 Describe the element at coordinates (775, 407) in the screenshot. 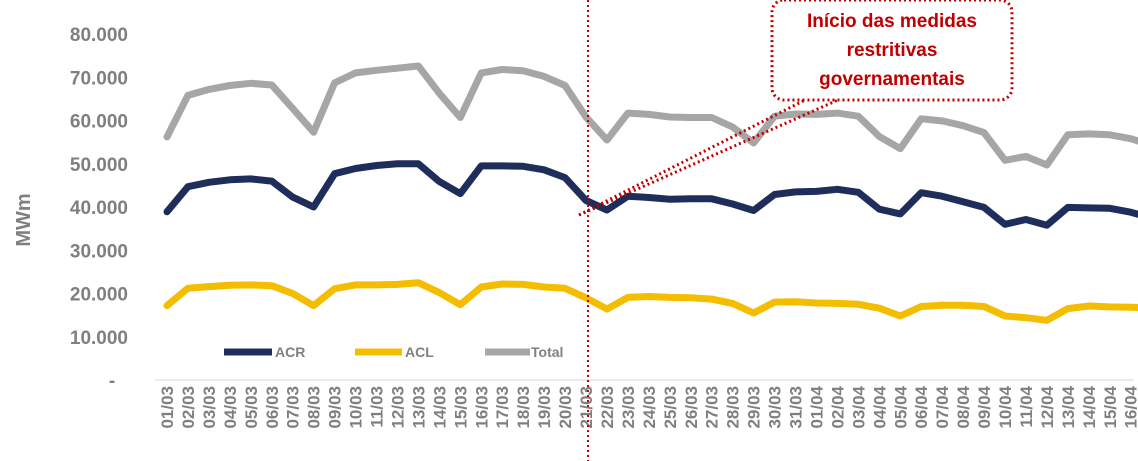

I see `x-tick-label: 30/03` at that location.